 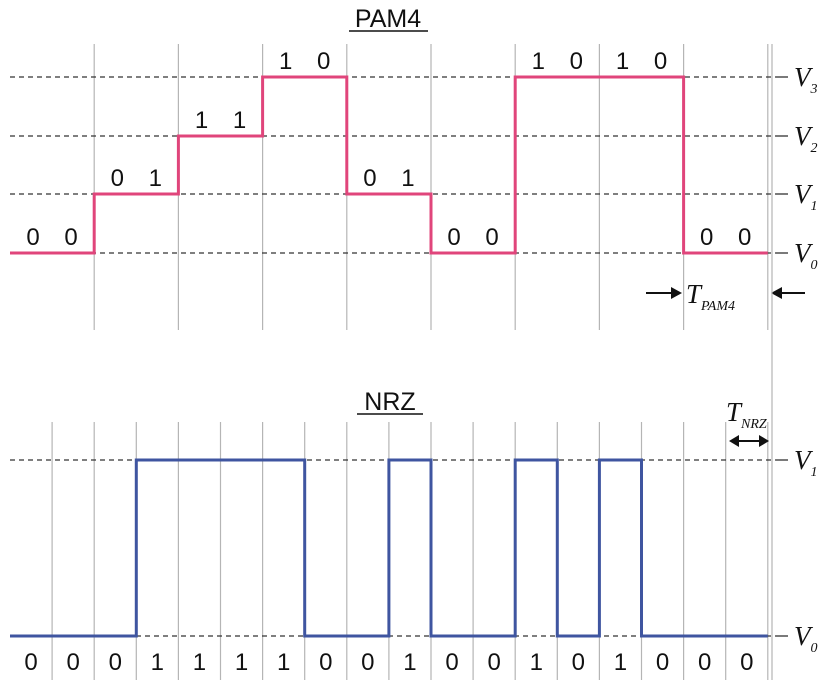 I want to click on pam4-period-symbol: T, so click(x=694, y=294).